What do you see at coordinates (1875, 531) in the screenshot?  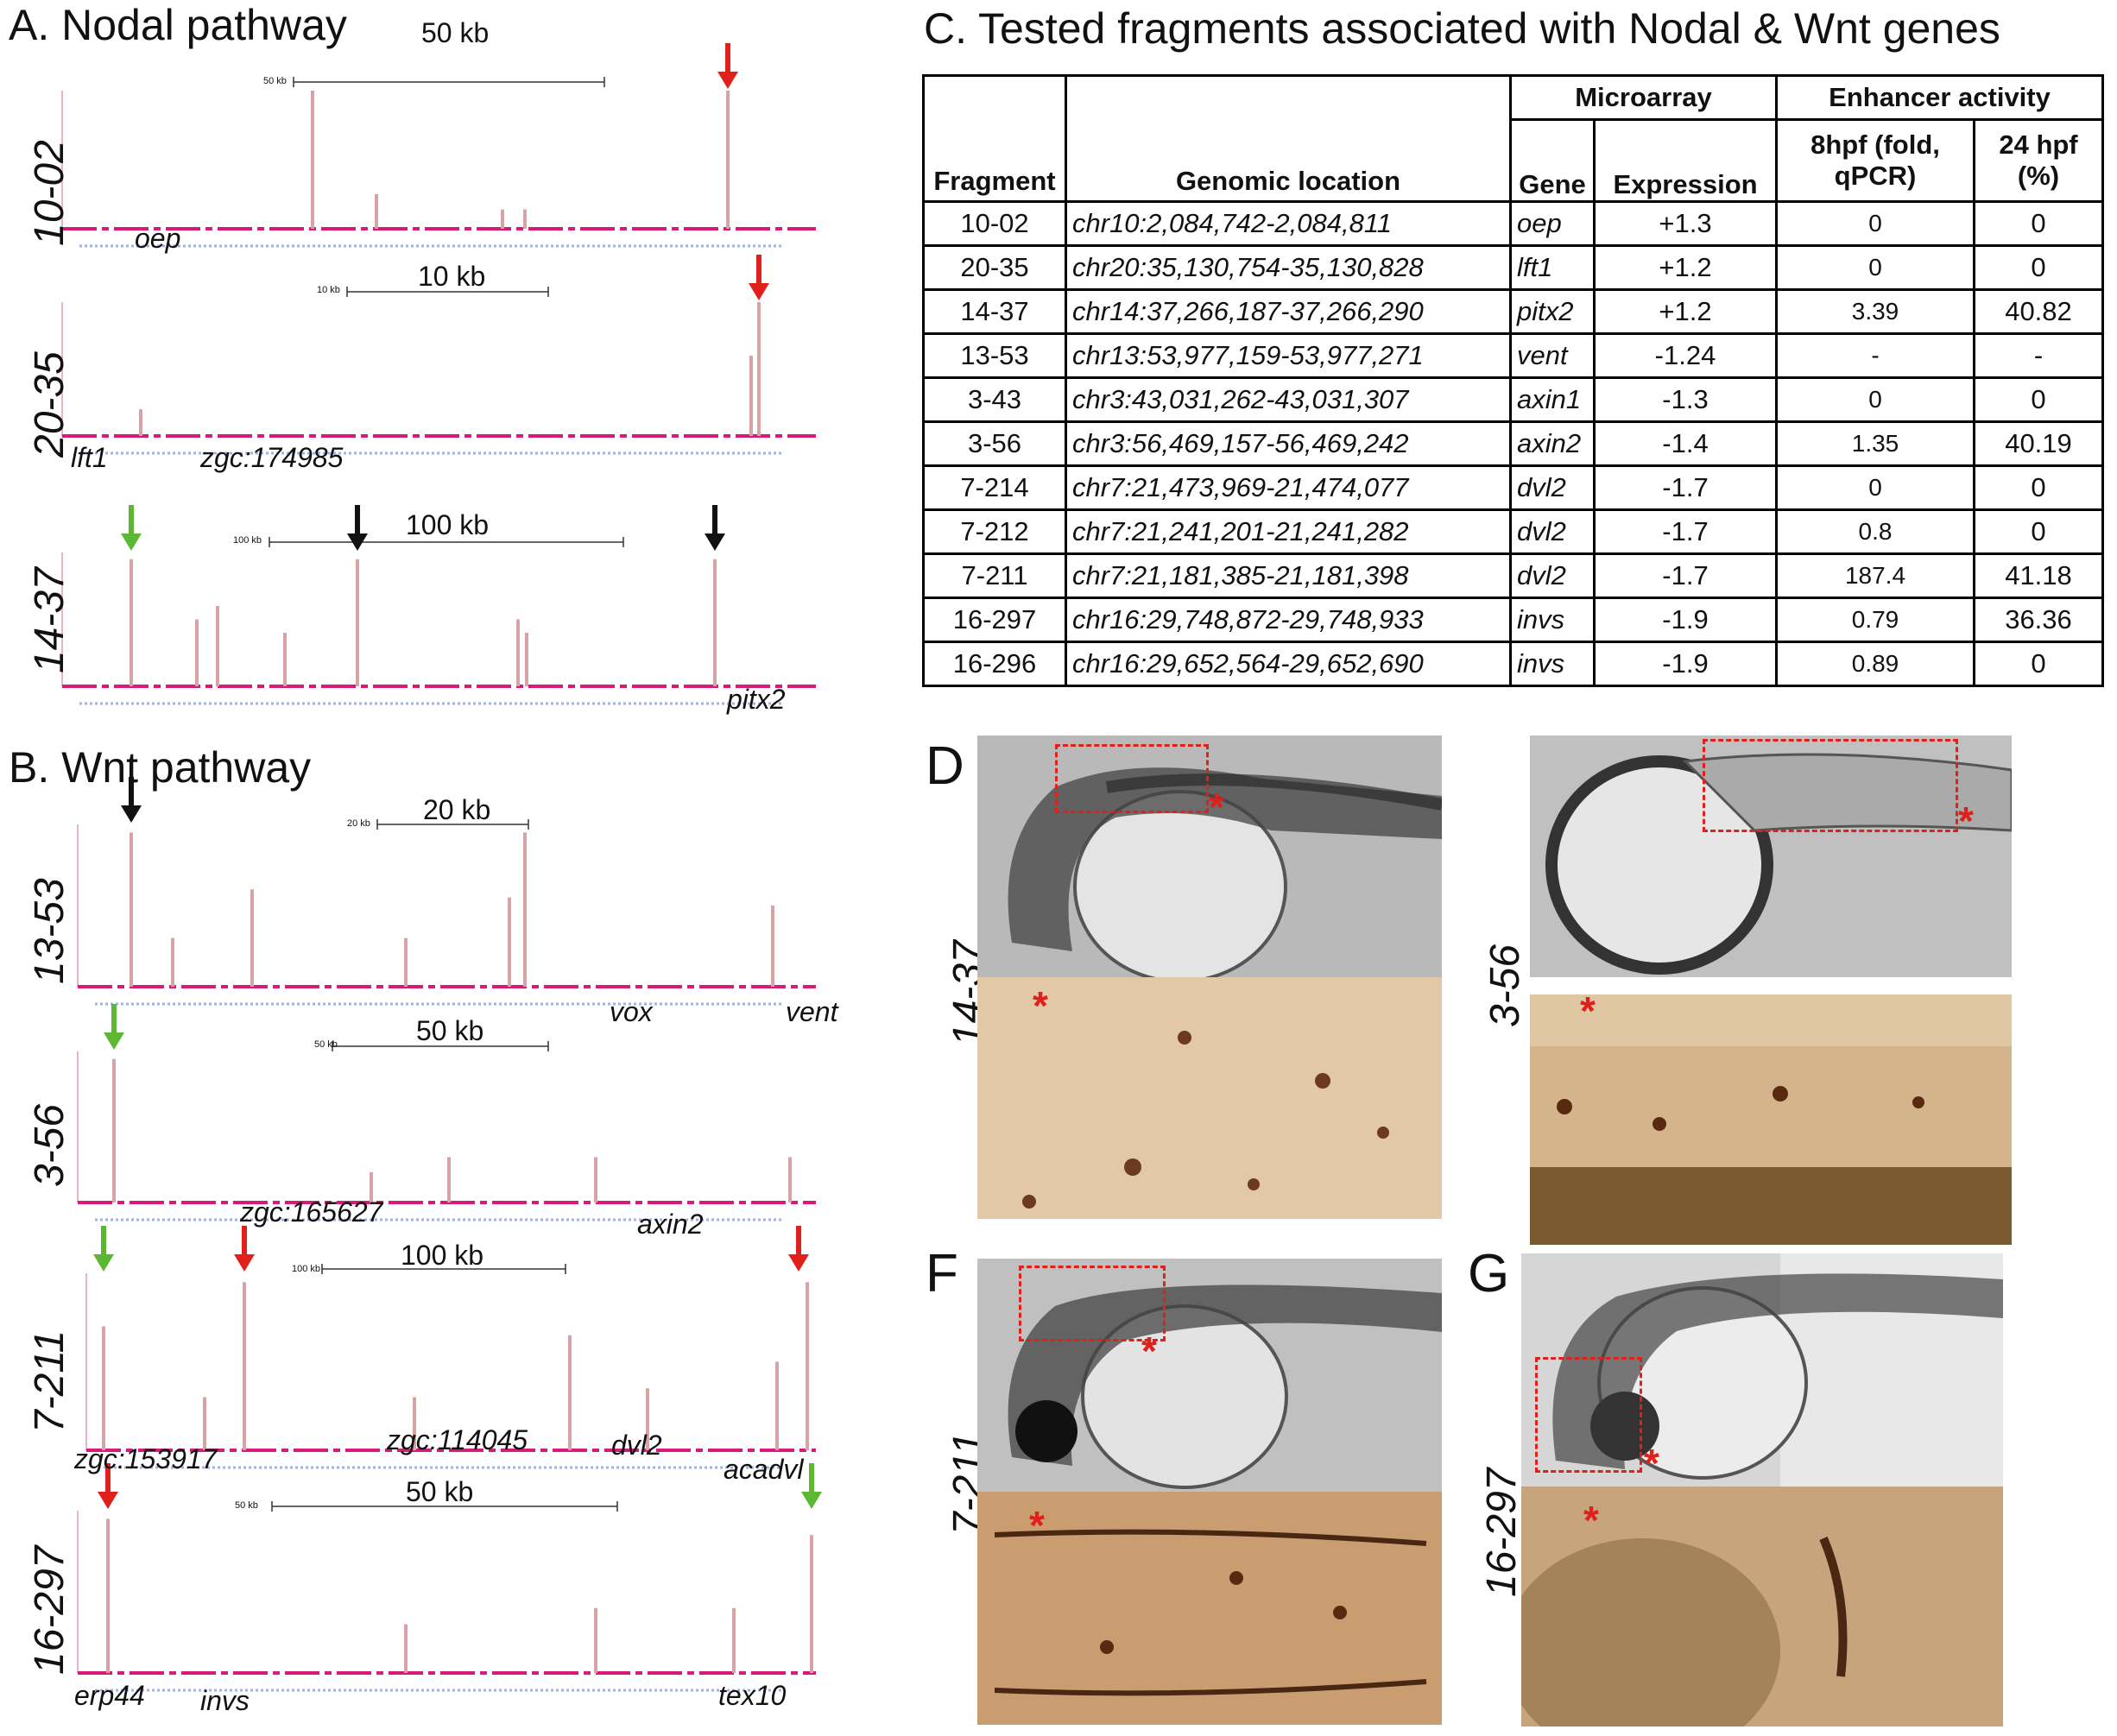 I see `cell-8hpf: 0.8` at bounding box center [1875, 531].